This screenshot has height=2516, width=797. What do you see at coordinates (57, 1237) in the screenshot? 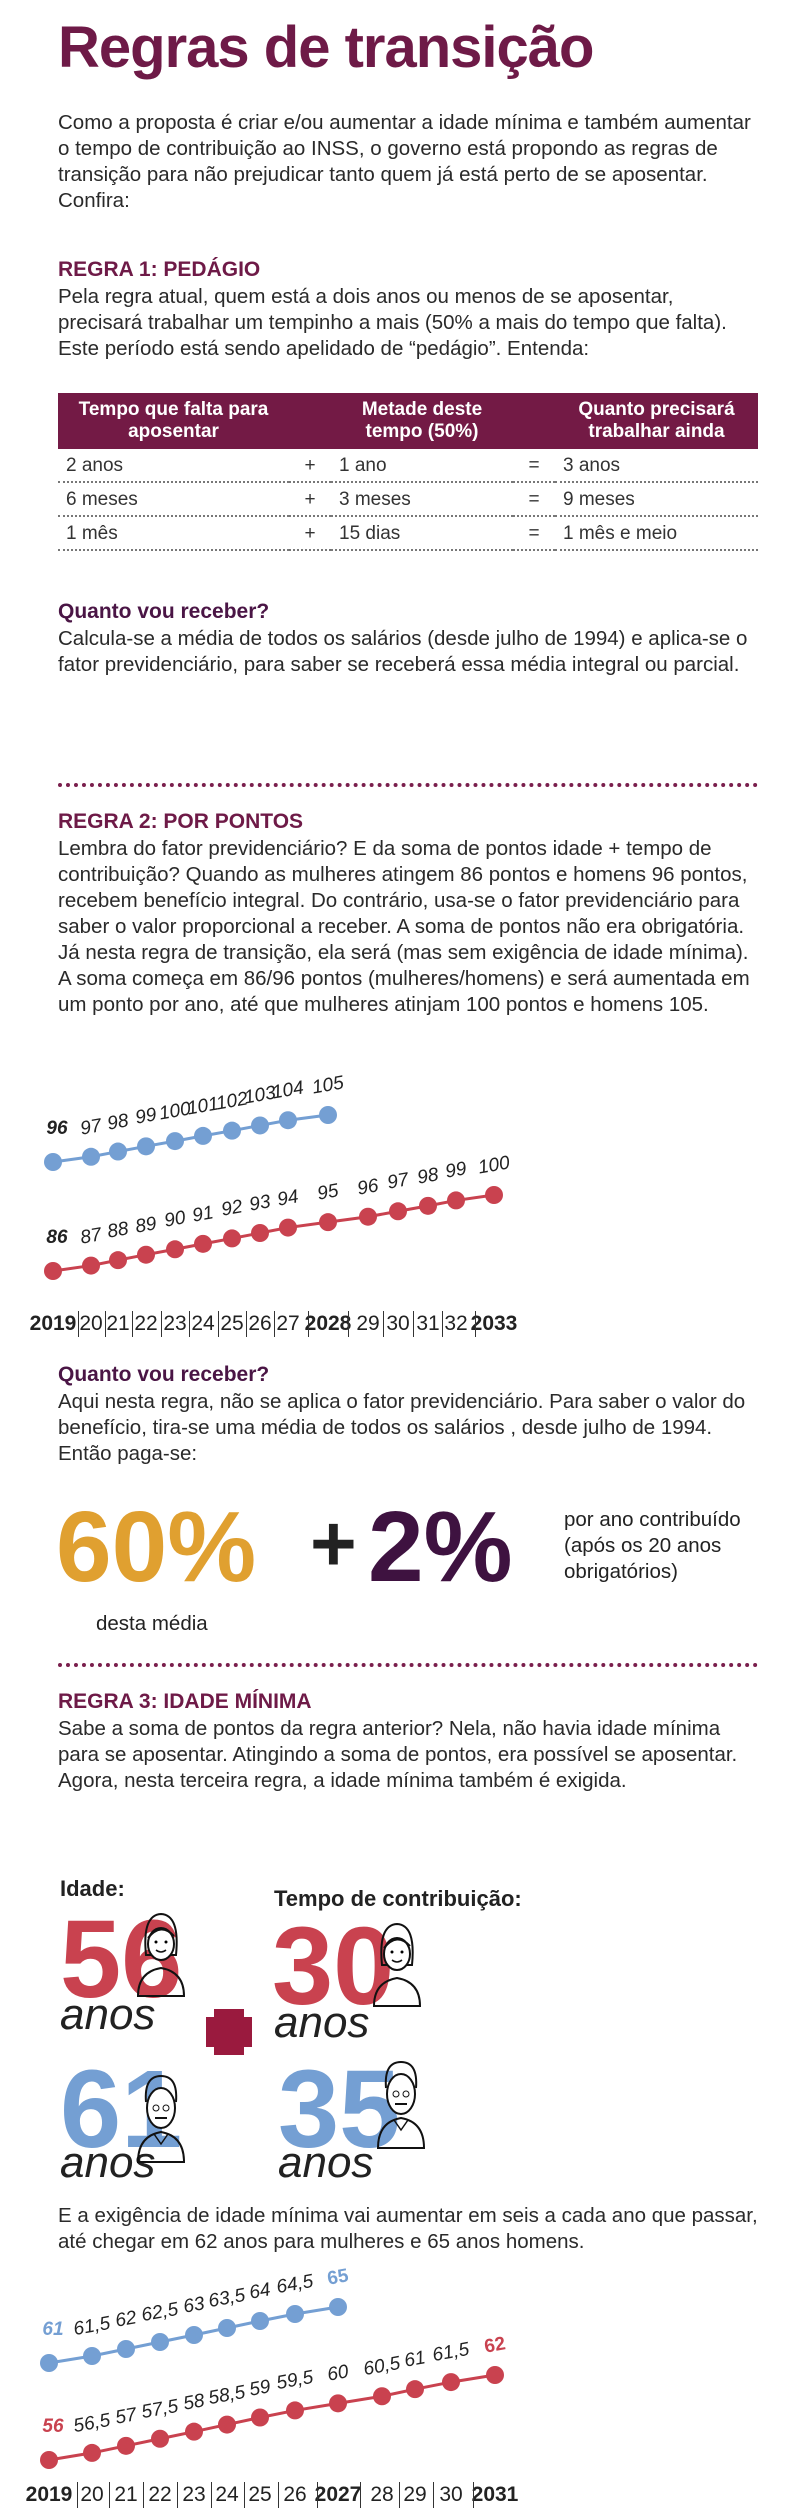
I see `data-label: 86` at bounding box center [57, 1237].